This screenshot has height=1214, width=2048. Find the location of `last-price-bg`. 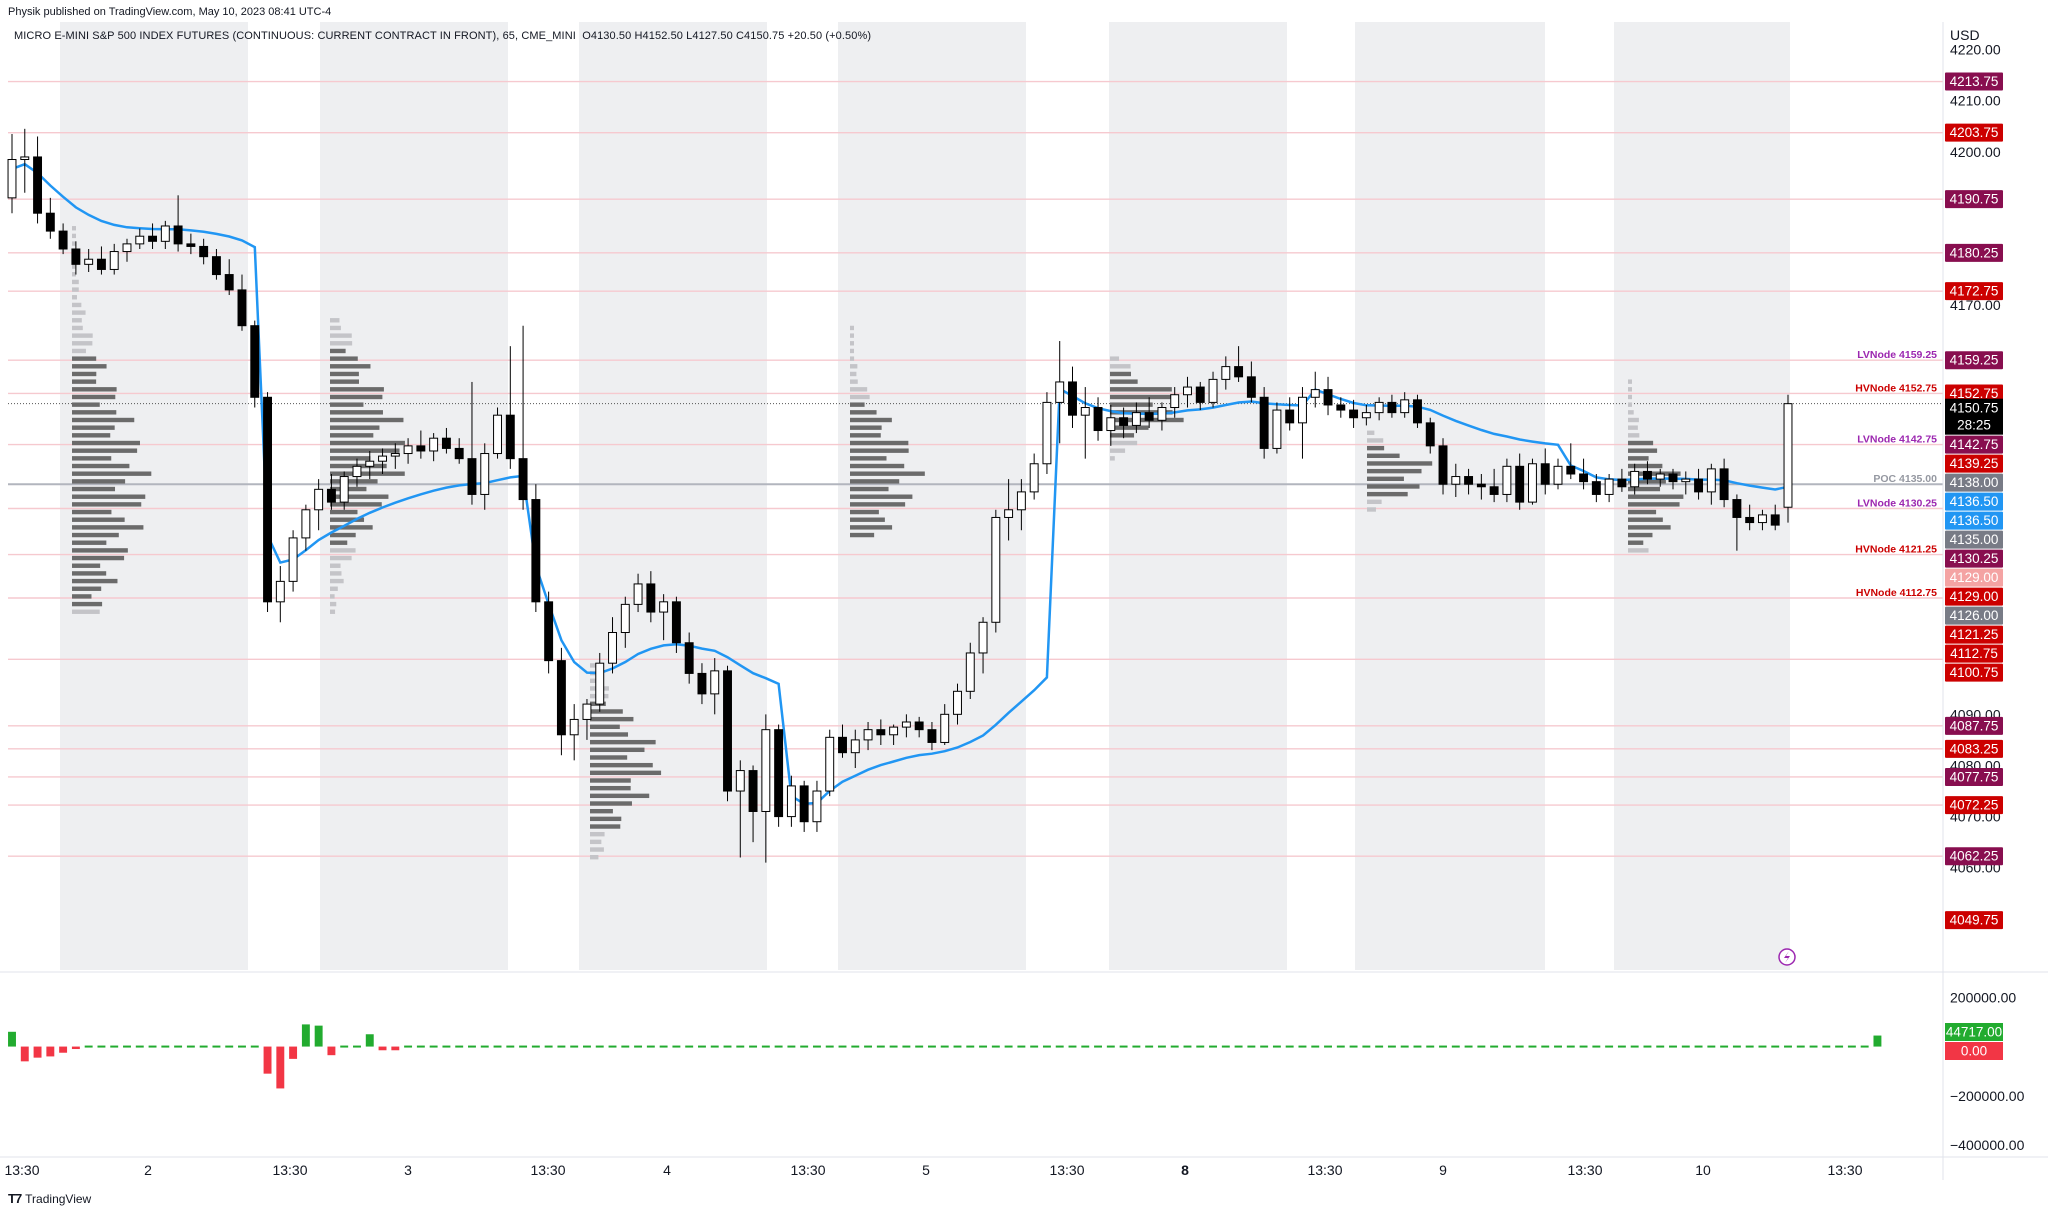

last-price-bg is located at coordinates (1974, 416).